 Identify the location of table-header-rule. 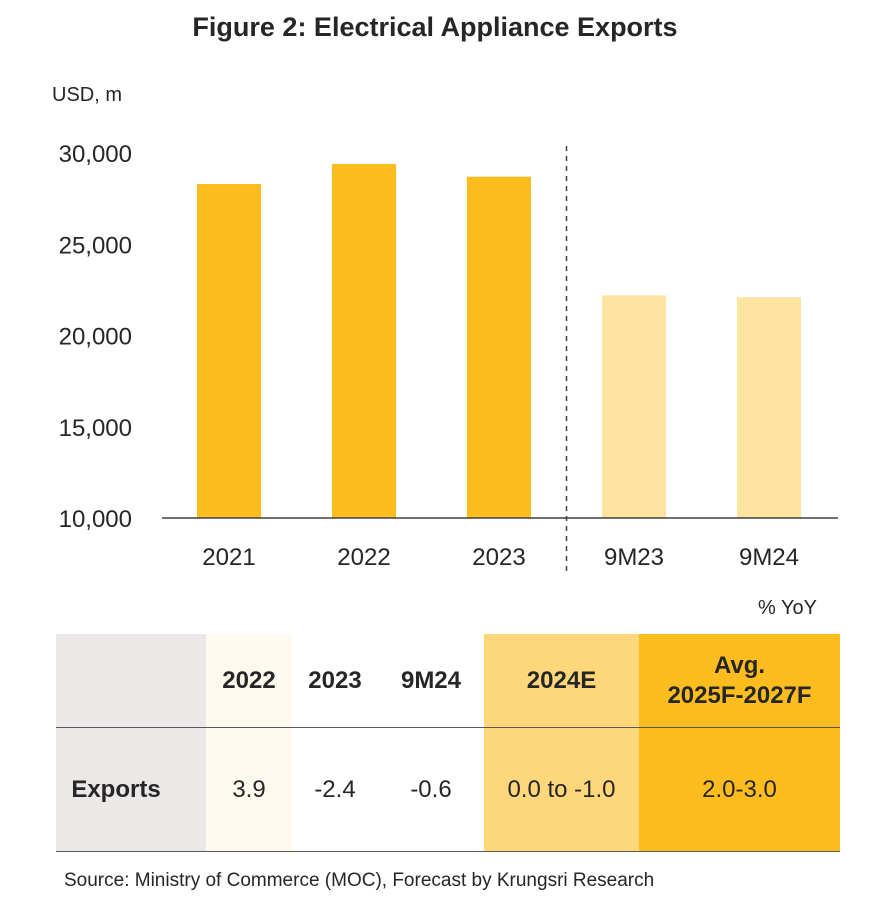
(448, 727).